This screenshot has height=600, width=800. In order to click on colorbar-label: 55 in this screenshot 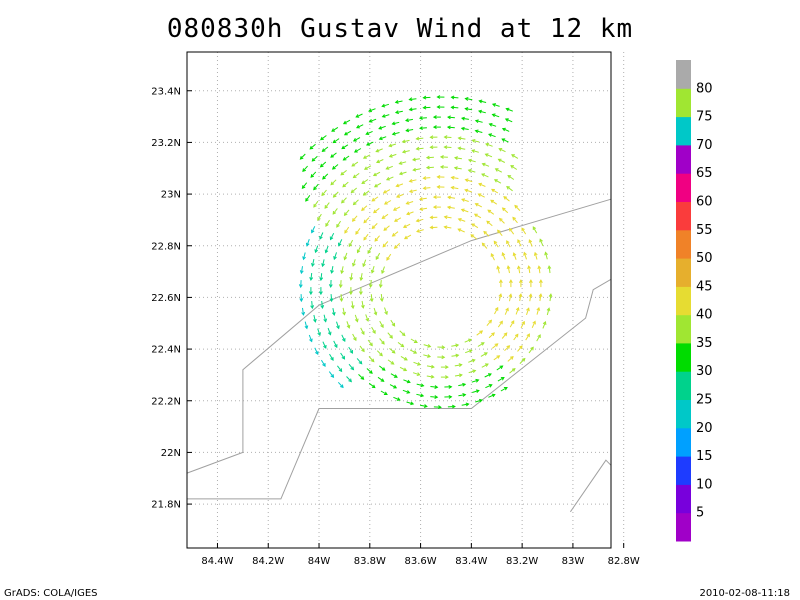, I will do `click(704, 230)`.